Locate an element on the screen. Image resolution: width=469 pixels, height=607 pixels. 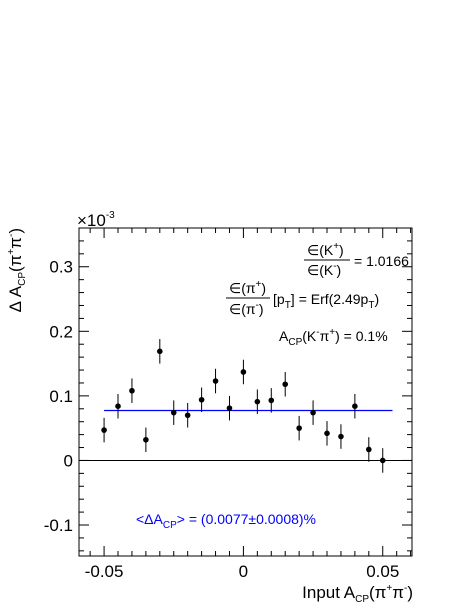
y-tick-label: 0.2 is located at coordinates (61, 331).